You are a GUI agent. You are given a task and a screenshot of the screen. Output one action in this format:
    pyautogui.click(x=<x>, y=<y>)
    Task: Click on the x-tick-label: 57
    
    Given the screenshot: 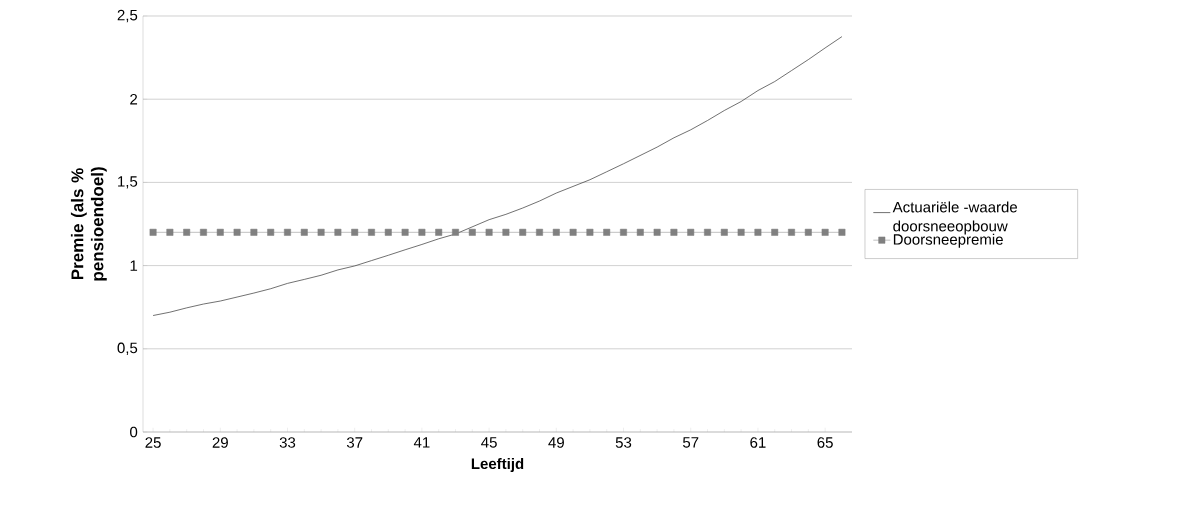 What is the action you would take?
    pyautogui.click(x=690, y=442)
    